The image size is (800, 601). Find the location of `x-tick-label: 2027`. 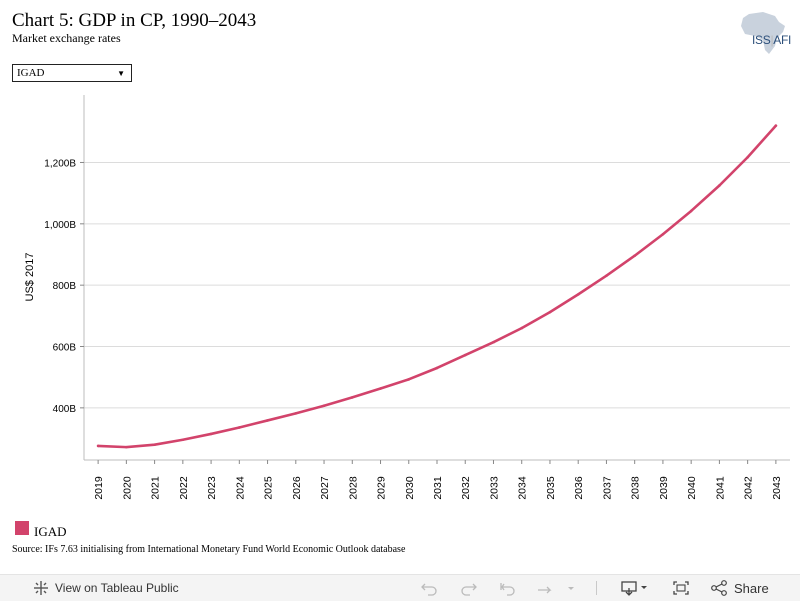

x-tick-label: 2027 is located at coordinates (325, 488).